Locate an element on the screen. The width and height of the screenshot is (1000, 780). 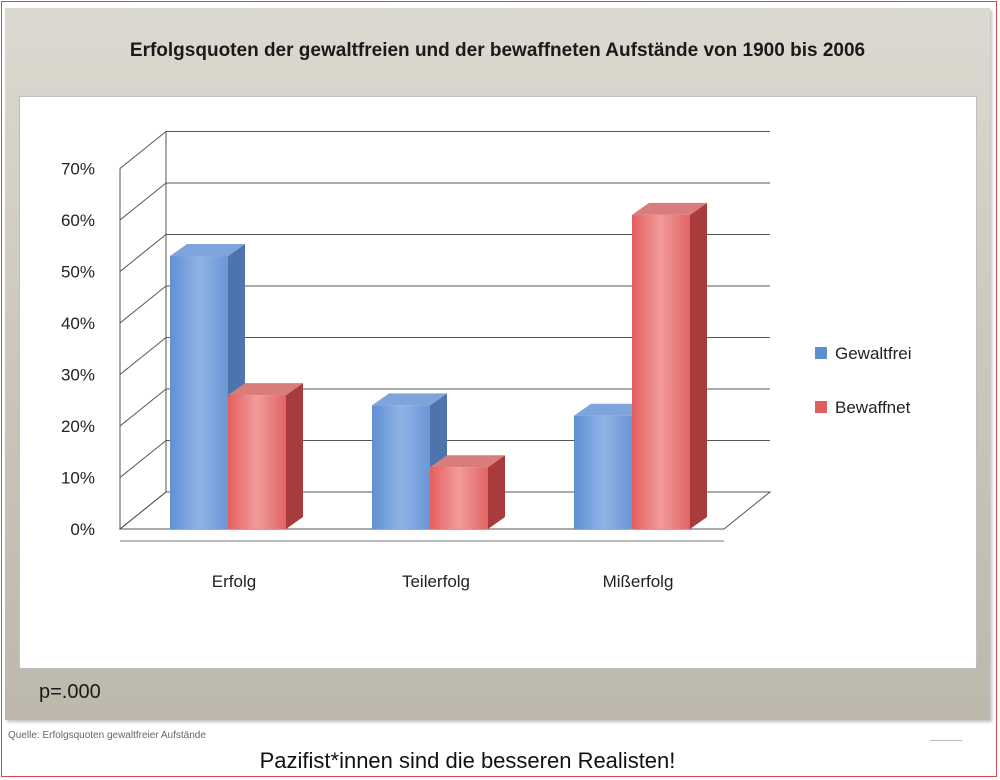
y-tick-label: 70% is located at coordinates (78, 169).